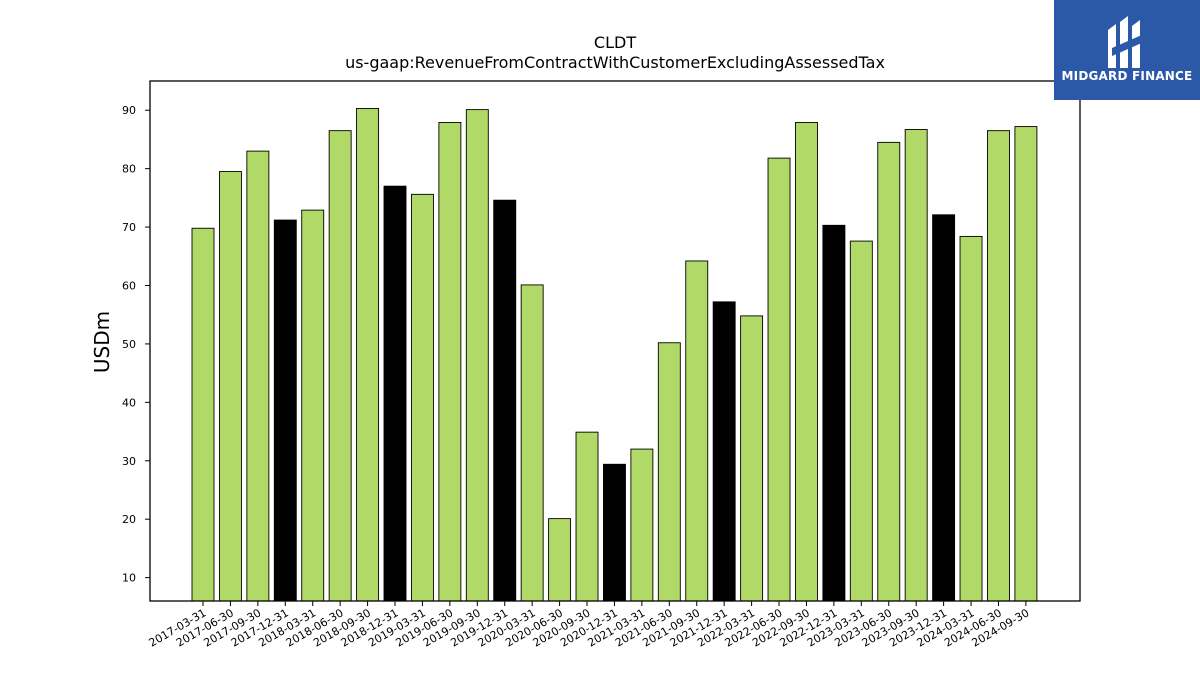 This screenshot has height=675, width=1200. Describe the element at coordinates (129, 344) in the screenshot. I see `y-tick-label: 50` at that location.